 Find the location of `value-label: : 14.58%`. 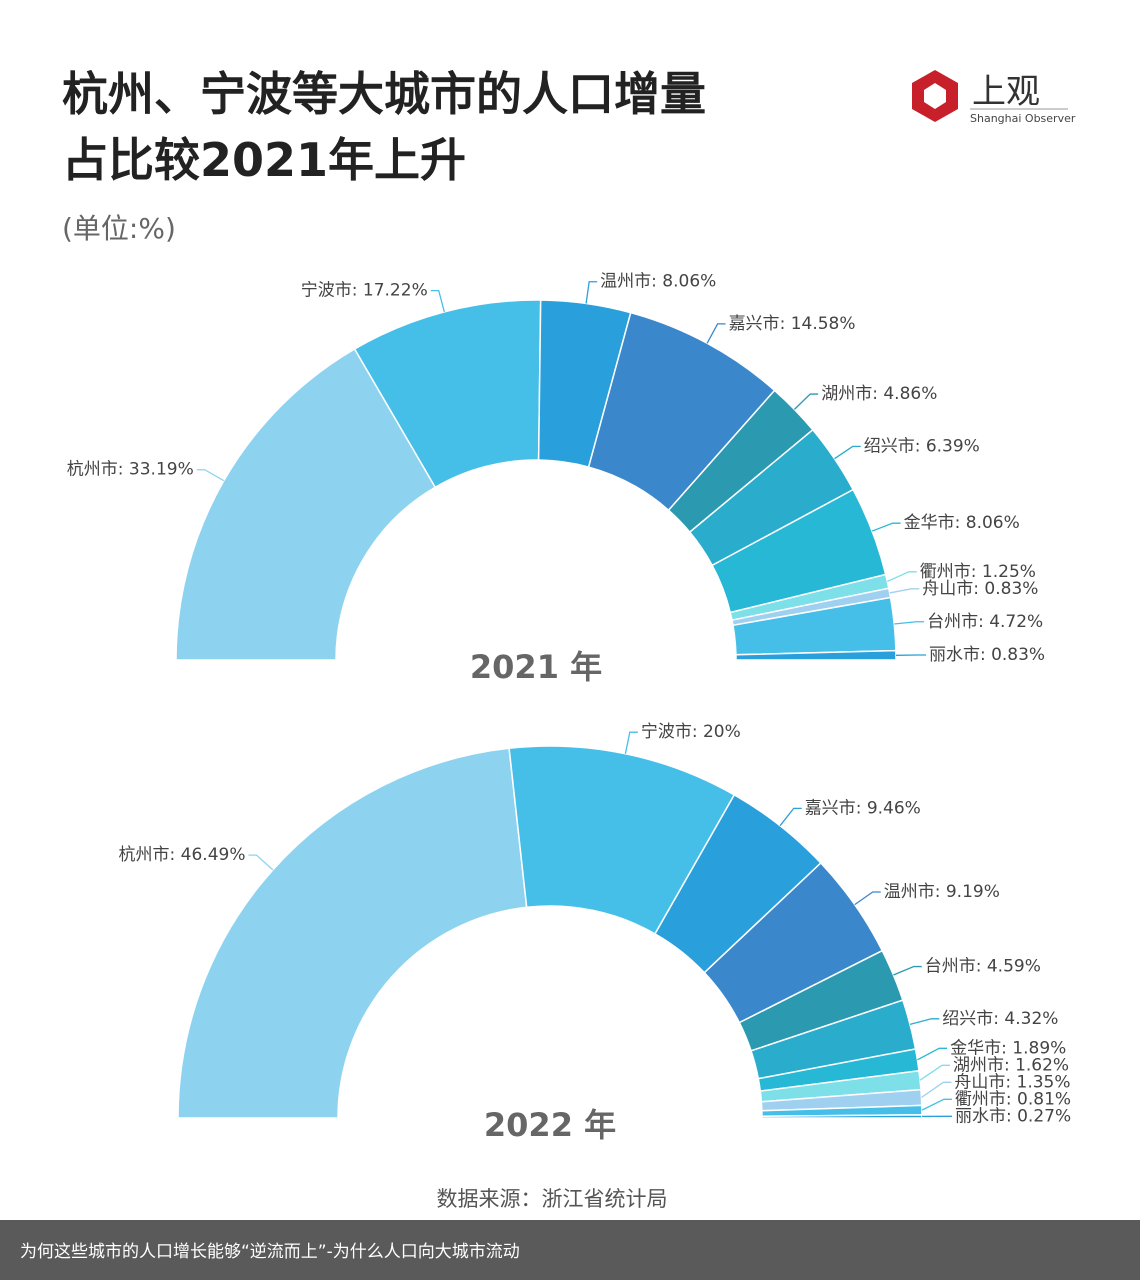

value-label: : 14.58% is located at coordinates (818, 324).